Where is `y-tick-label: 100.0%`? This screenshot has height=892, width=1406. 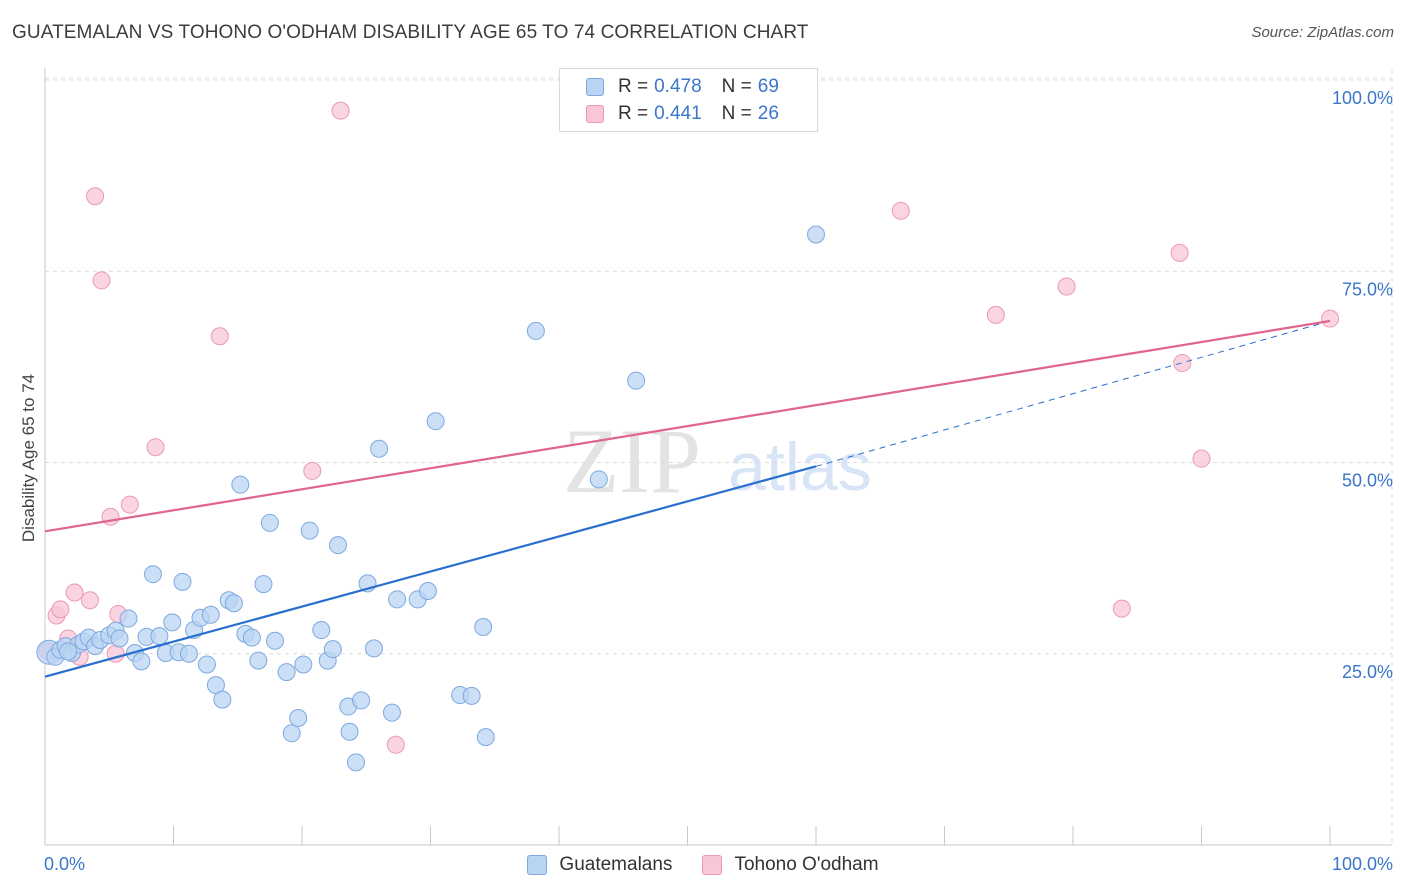
y-tick-label: 100.0% is located at coordinates (1362, 98).